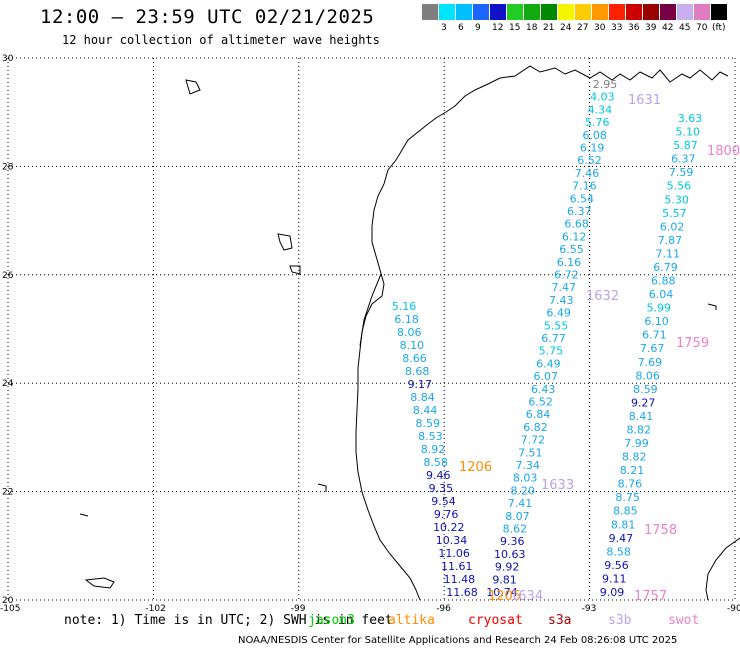  What do you see at coordinates (643, 402) in the screenshot?
I see `wave-height-label: 9.27` at bounding box center [643, 402].